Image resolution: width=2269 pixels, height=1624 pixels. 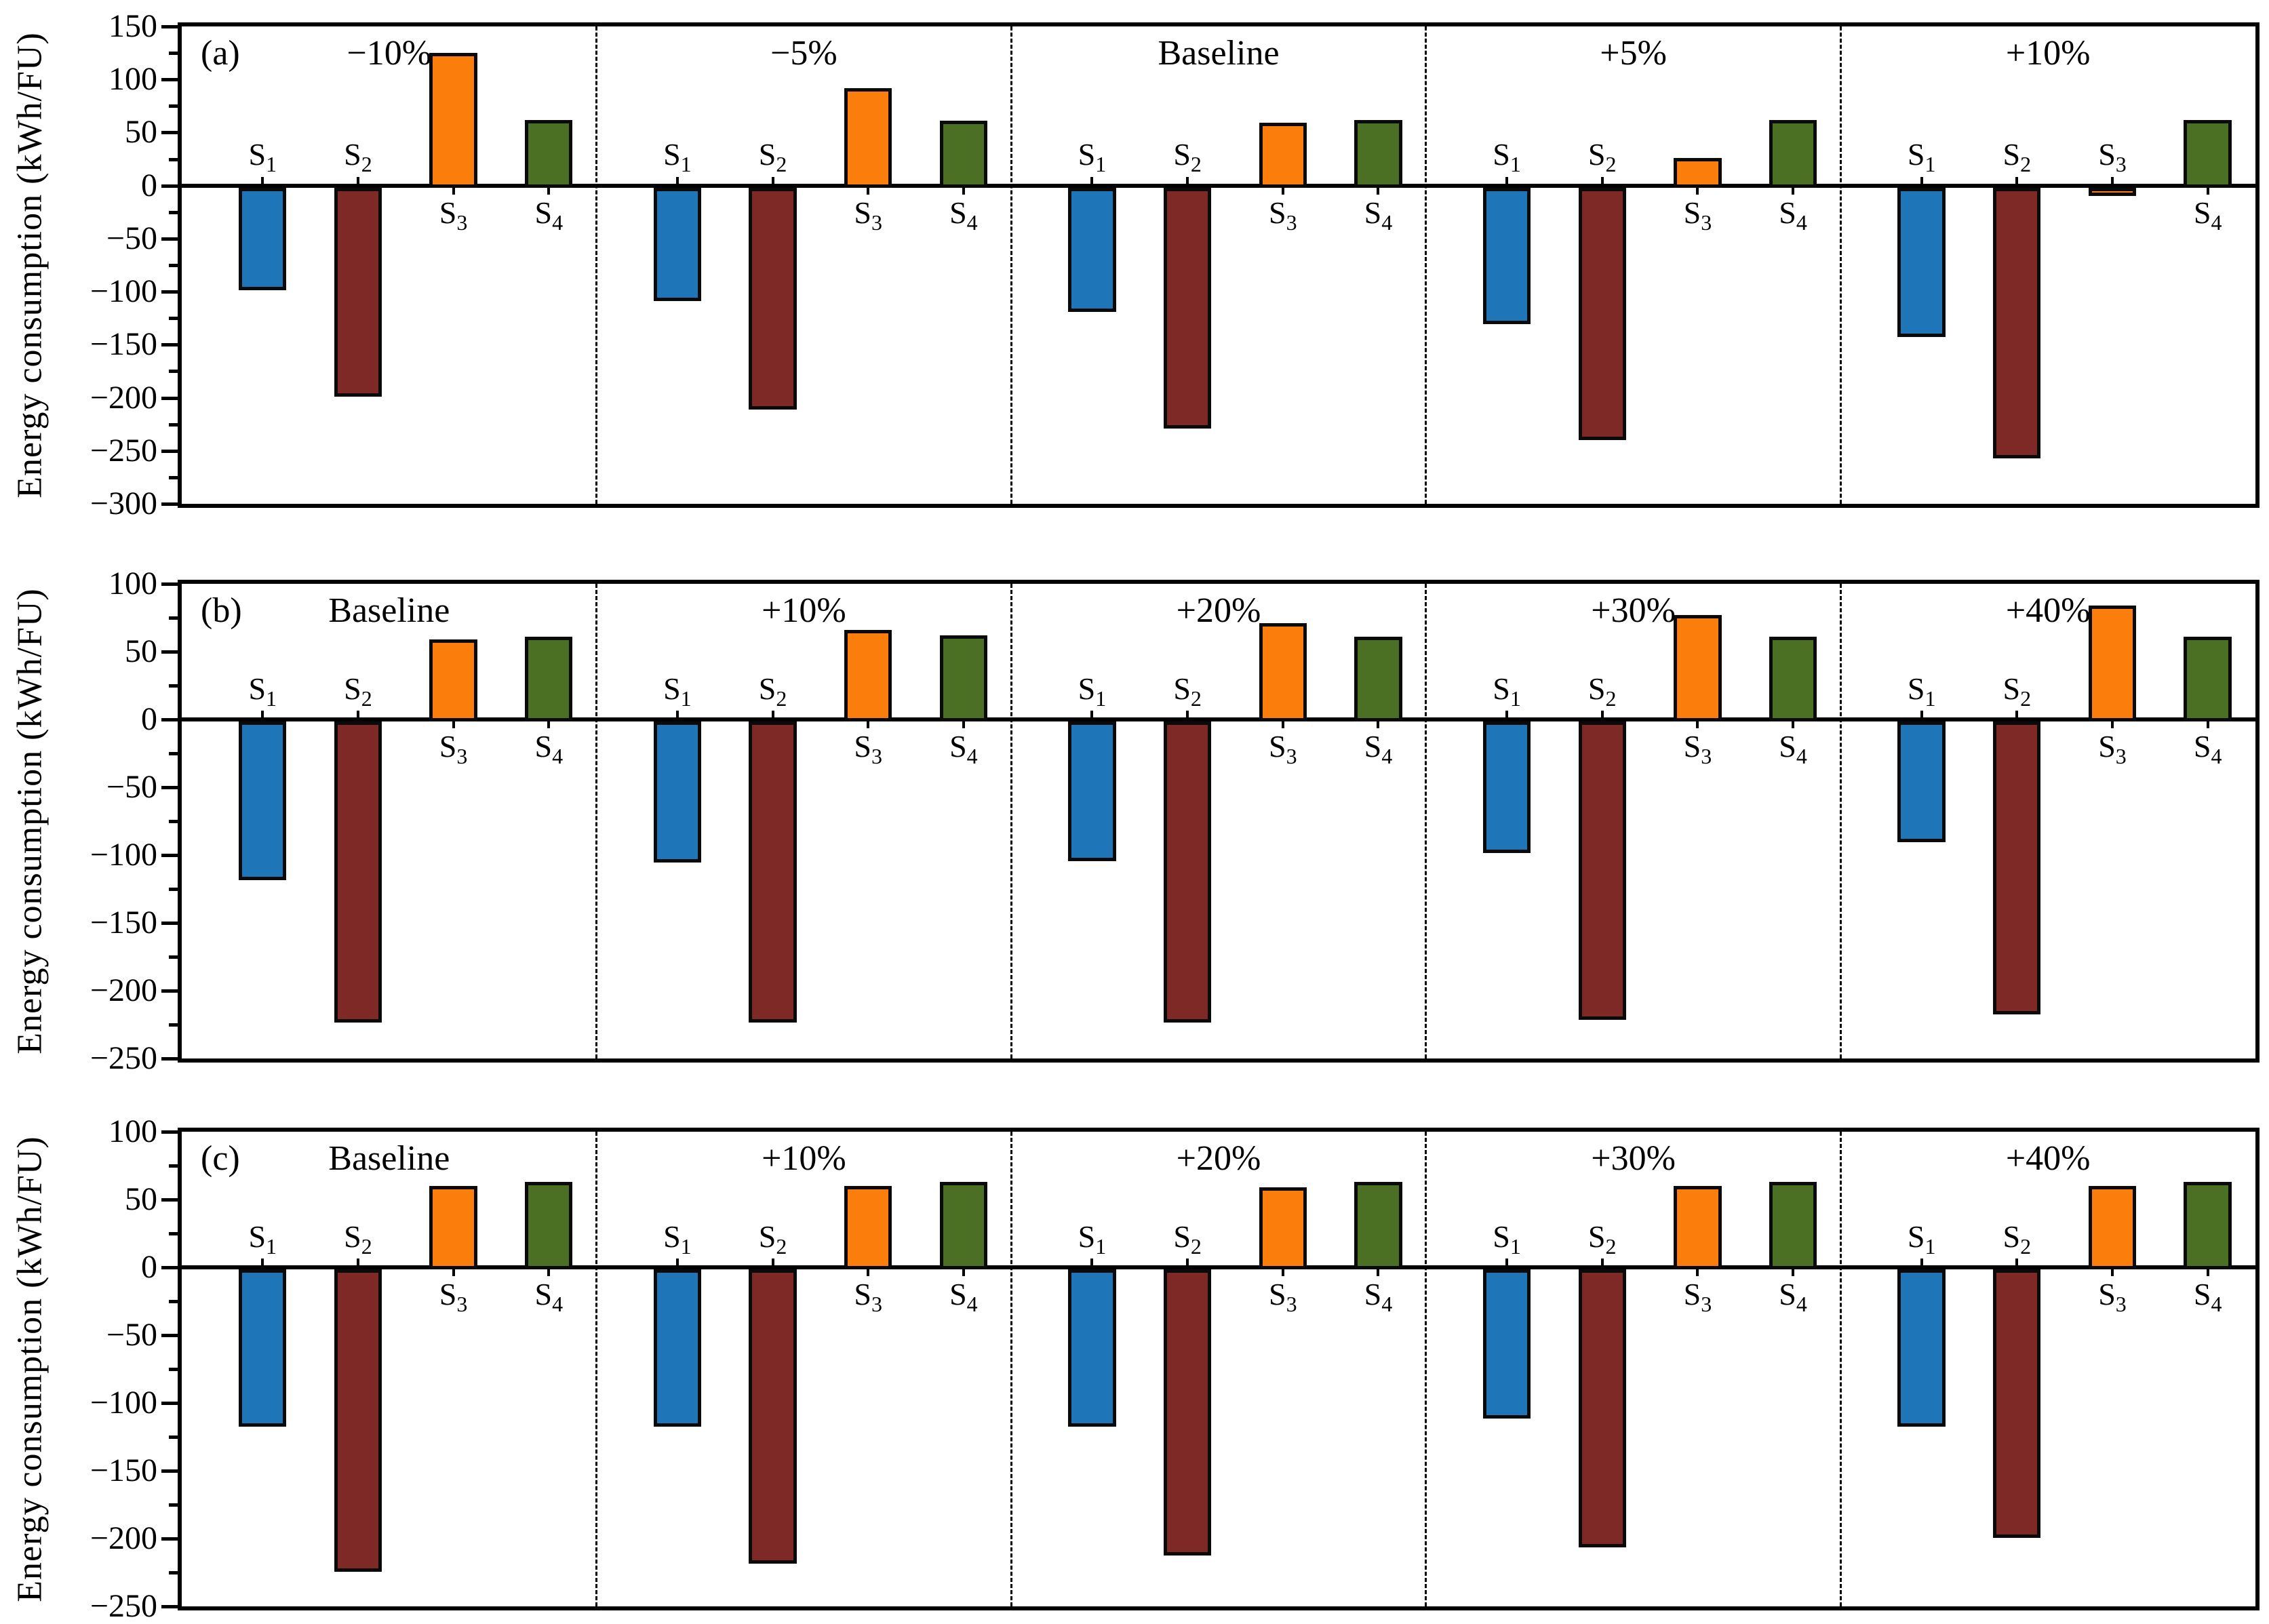 What do you see at coordinates (389, 1158) in the screenshot?
I see `condition-title: Baseline` at bounding box center [389, 1158].